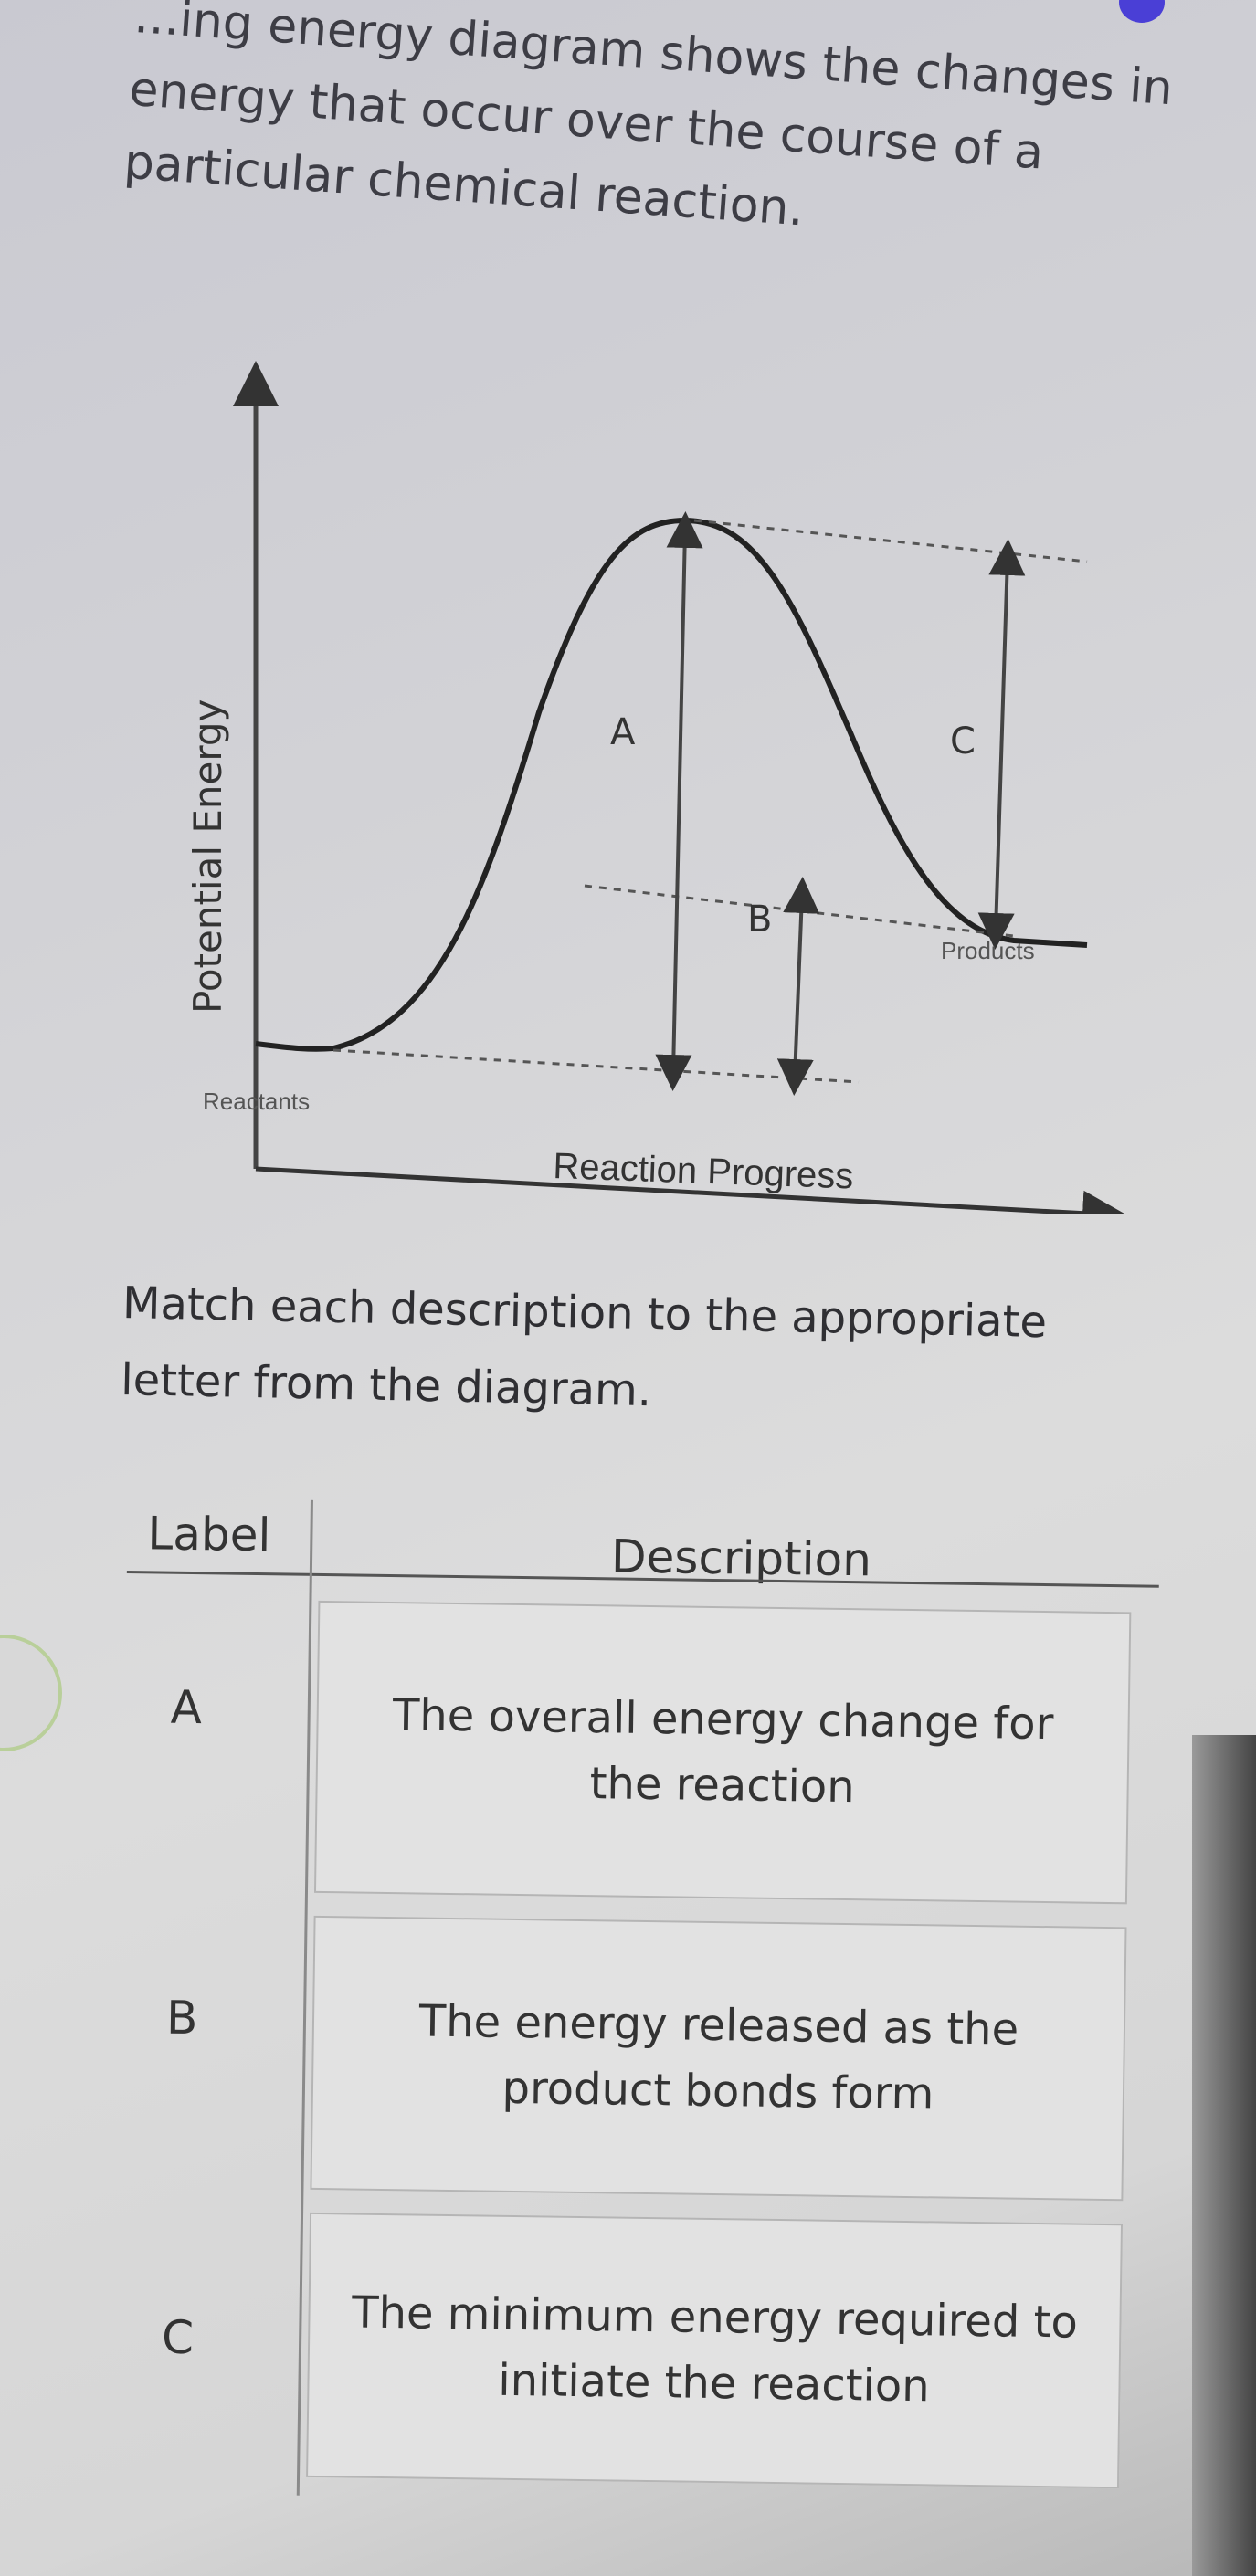 The height and width of the screenshot is (2576, 1256). I want to click on letter-b: B, so click(759, 920).